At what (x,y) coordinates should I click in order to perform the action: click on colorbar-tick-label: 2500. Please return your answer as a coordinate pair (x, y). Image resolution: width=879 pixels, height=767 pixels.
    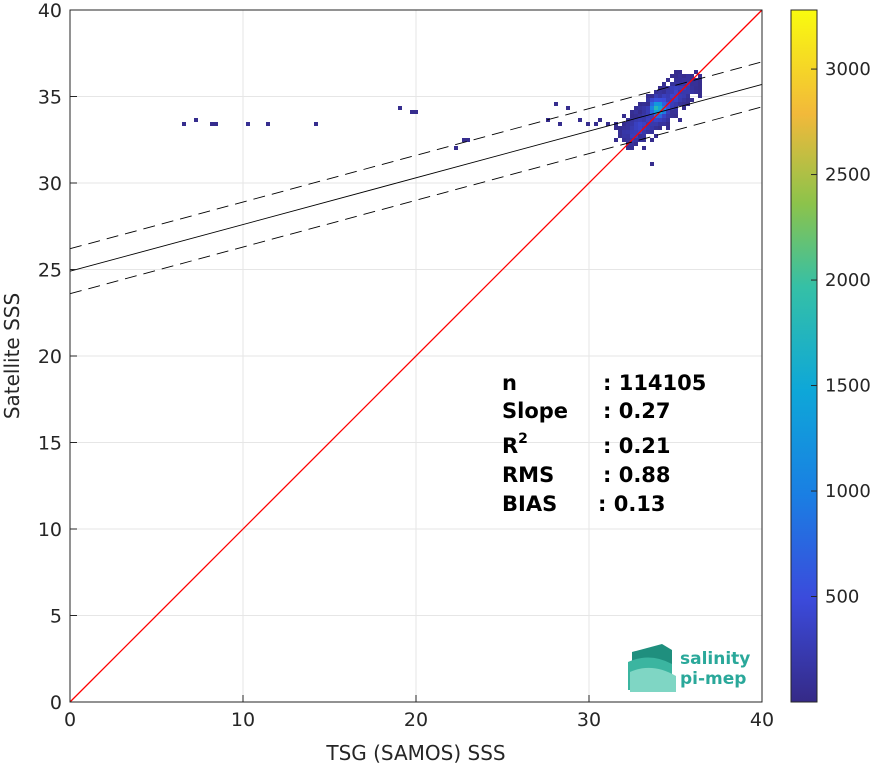
    Looking at the image, I should click on (848, 175).